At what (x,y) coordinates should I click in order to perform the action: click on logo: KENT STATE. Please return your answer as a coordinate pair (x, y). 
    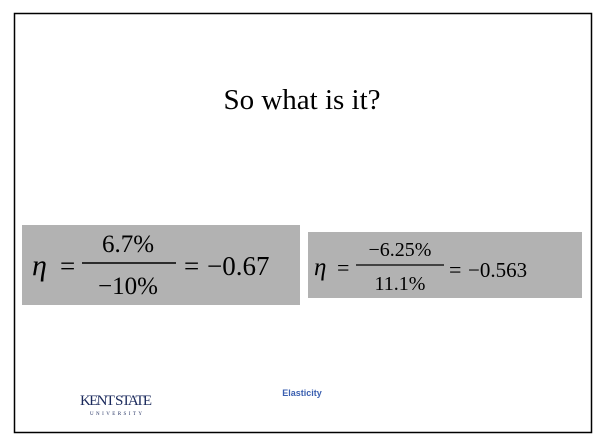
    Looking at the image, I should click on (116, 401).